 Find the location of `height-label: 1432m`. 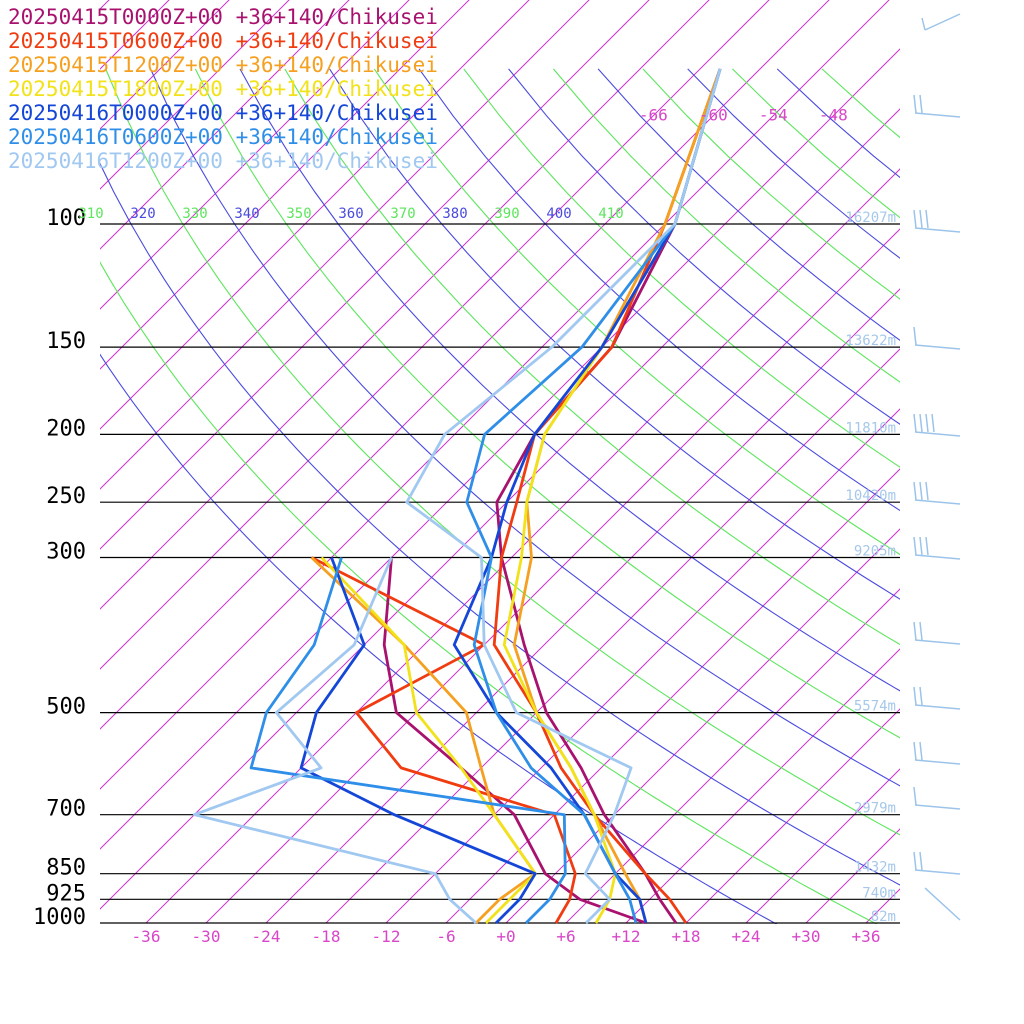

height-label: 1432m is located at coordinates (875, 868).